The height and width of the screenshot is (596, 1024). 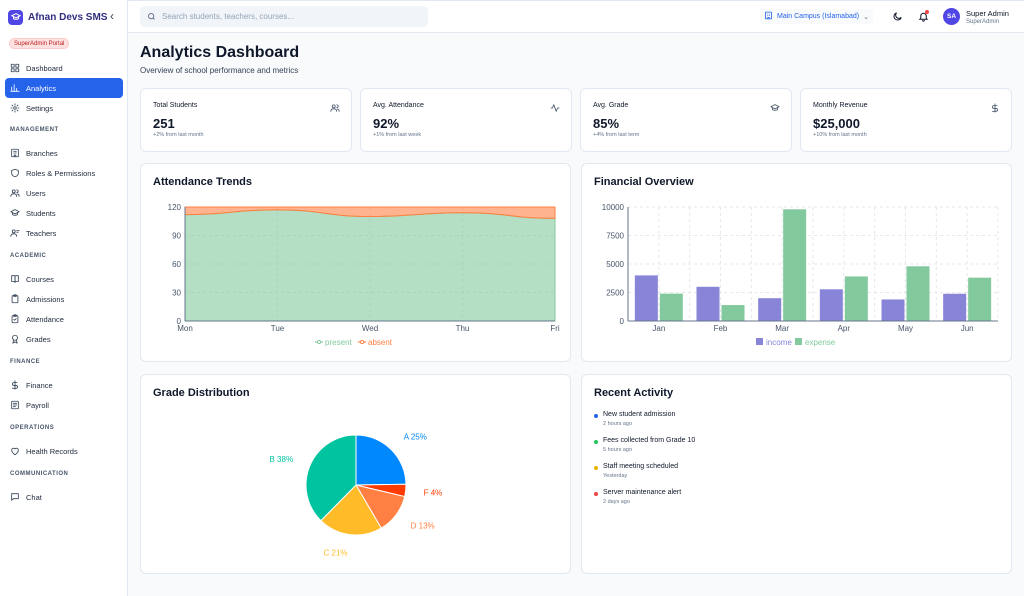 I want to click on sidebar-section-title: FINANCE, so click(x=25, y=362).